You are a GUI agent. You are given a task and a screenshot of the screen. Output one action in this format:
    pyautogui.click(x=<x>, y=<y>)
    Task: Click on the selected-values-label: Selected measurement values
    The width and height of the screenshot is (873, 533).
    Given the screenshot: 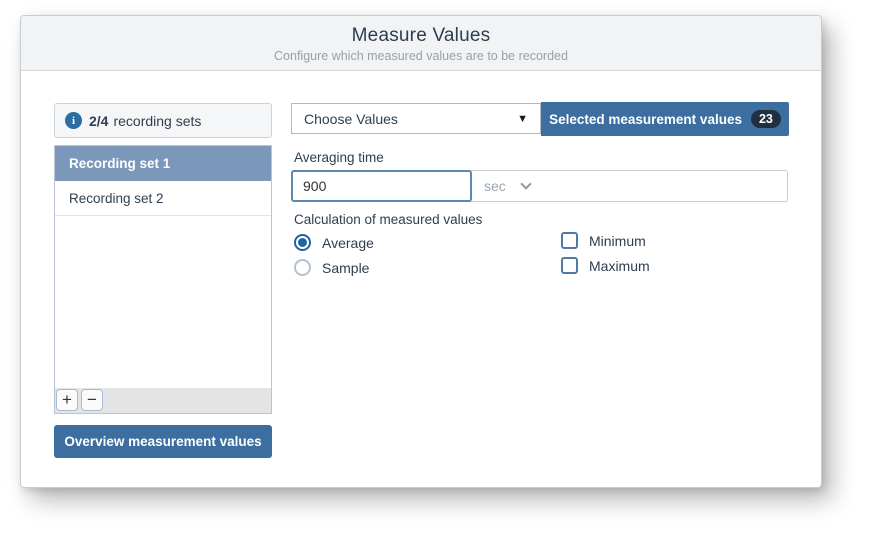 What is the action you would take?
    pyautogui.click(x=645, y=119)
    